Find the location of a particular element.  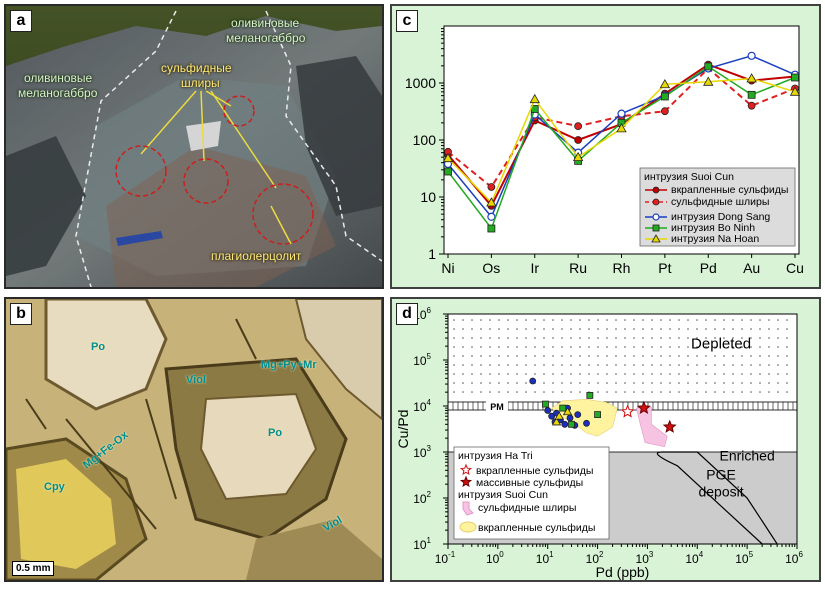

ha-tri-massive-star is located at coordinates (669, 426).